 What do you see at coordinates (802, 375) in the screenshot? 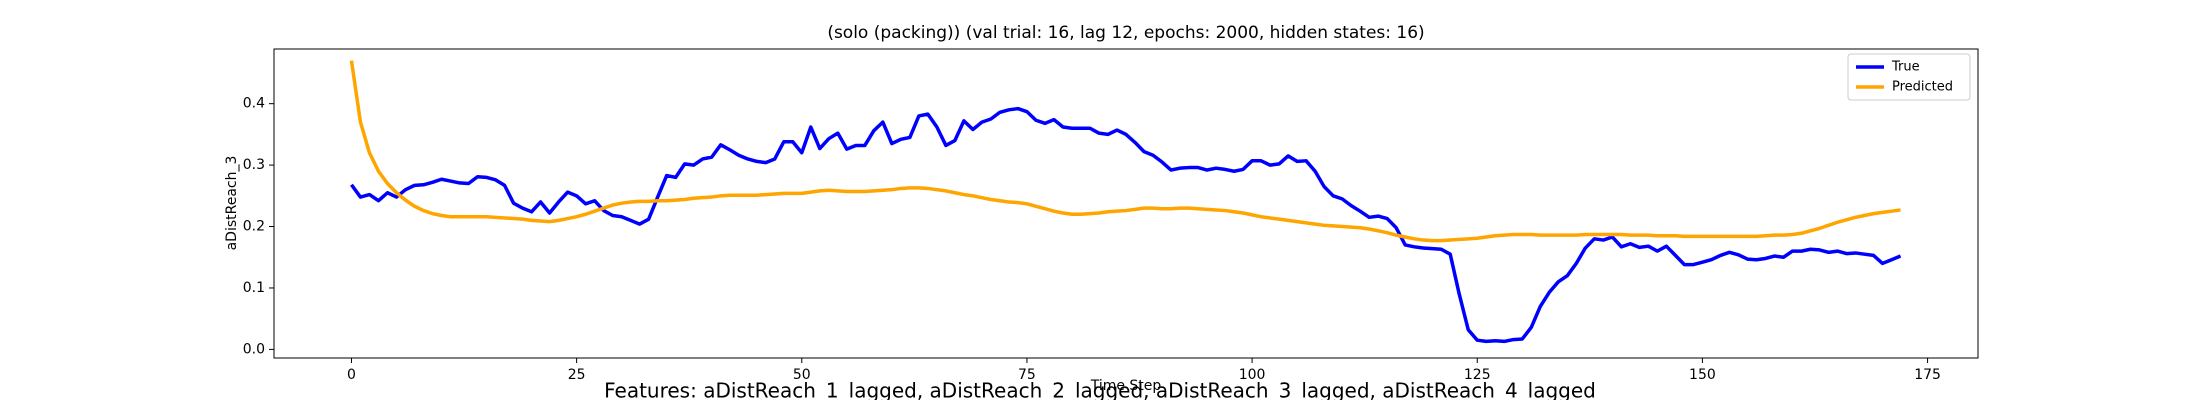
I see `x-tick-label: 50` at bounding box center [802, 375].